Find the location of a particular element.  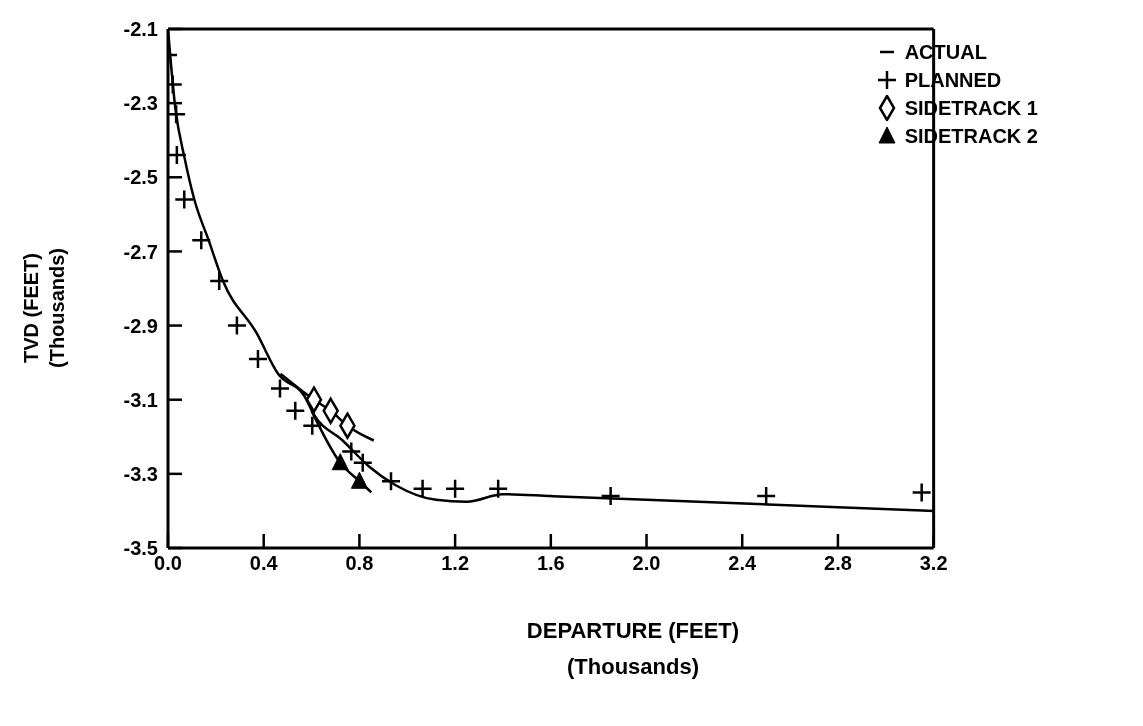

y-tick-label: -3.3 is located at coordinates (140, 473).